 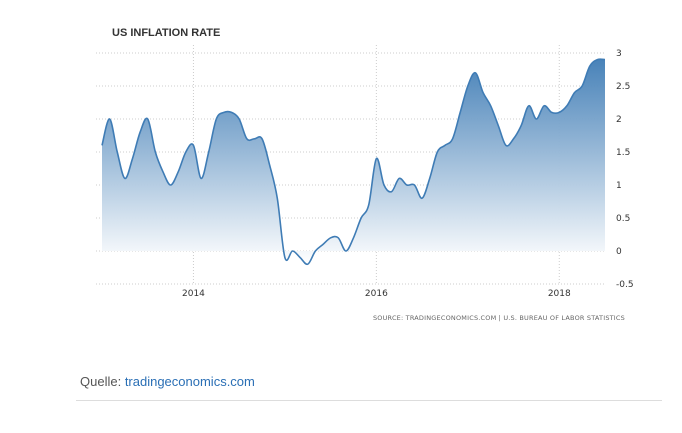 I want to click on y-tick-label: 1.5, so click(x=623, y=153).